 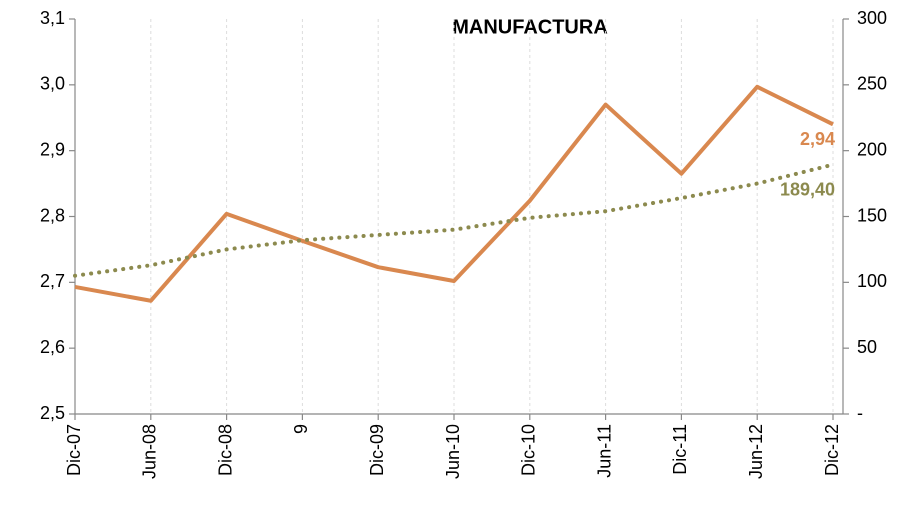 What do you see at coordinates (529, 450) in the screenshot?
I see `x-tick-label: Dic-10` at bounding box center [529, 450].